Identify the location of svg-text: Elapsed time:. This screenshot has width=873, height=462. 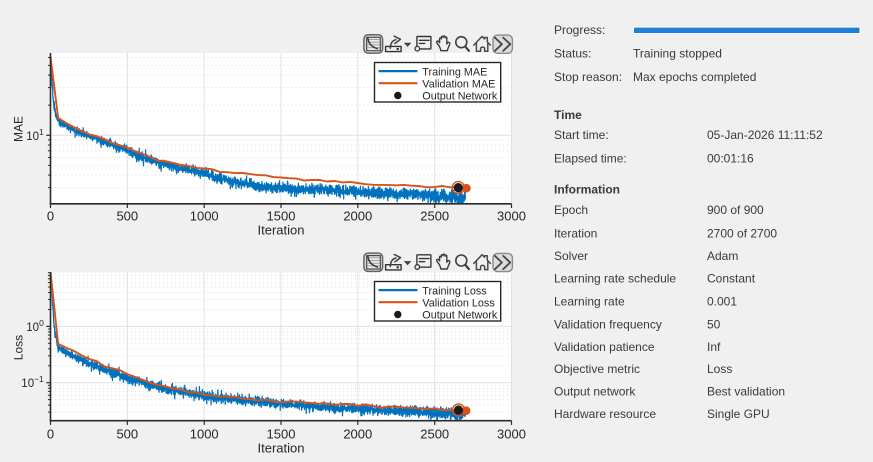
(590, 159).